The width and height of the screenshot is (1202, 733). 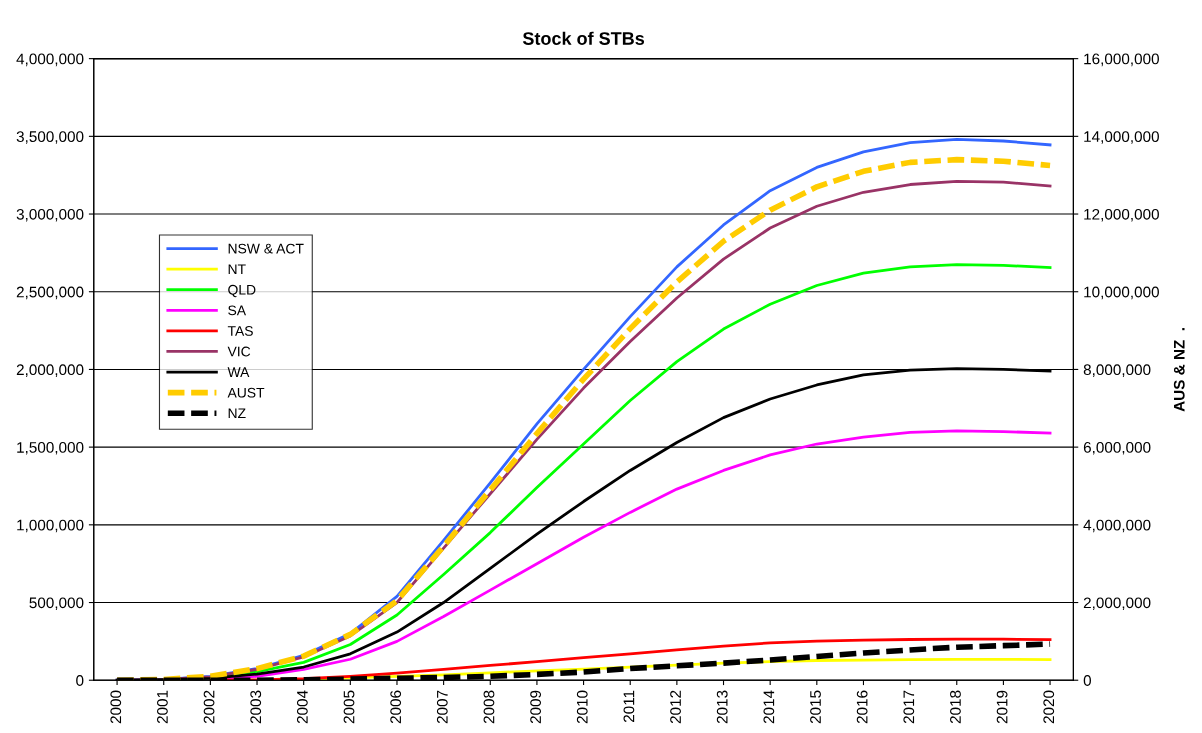 I want to click on y-tick-label: 2,000,000, so click(x=50, y=370).